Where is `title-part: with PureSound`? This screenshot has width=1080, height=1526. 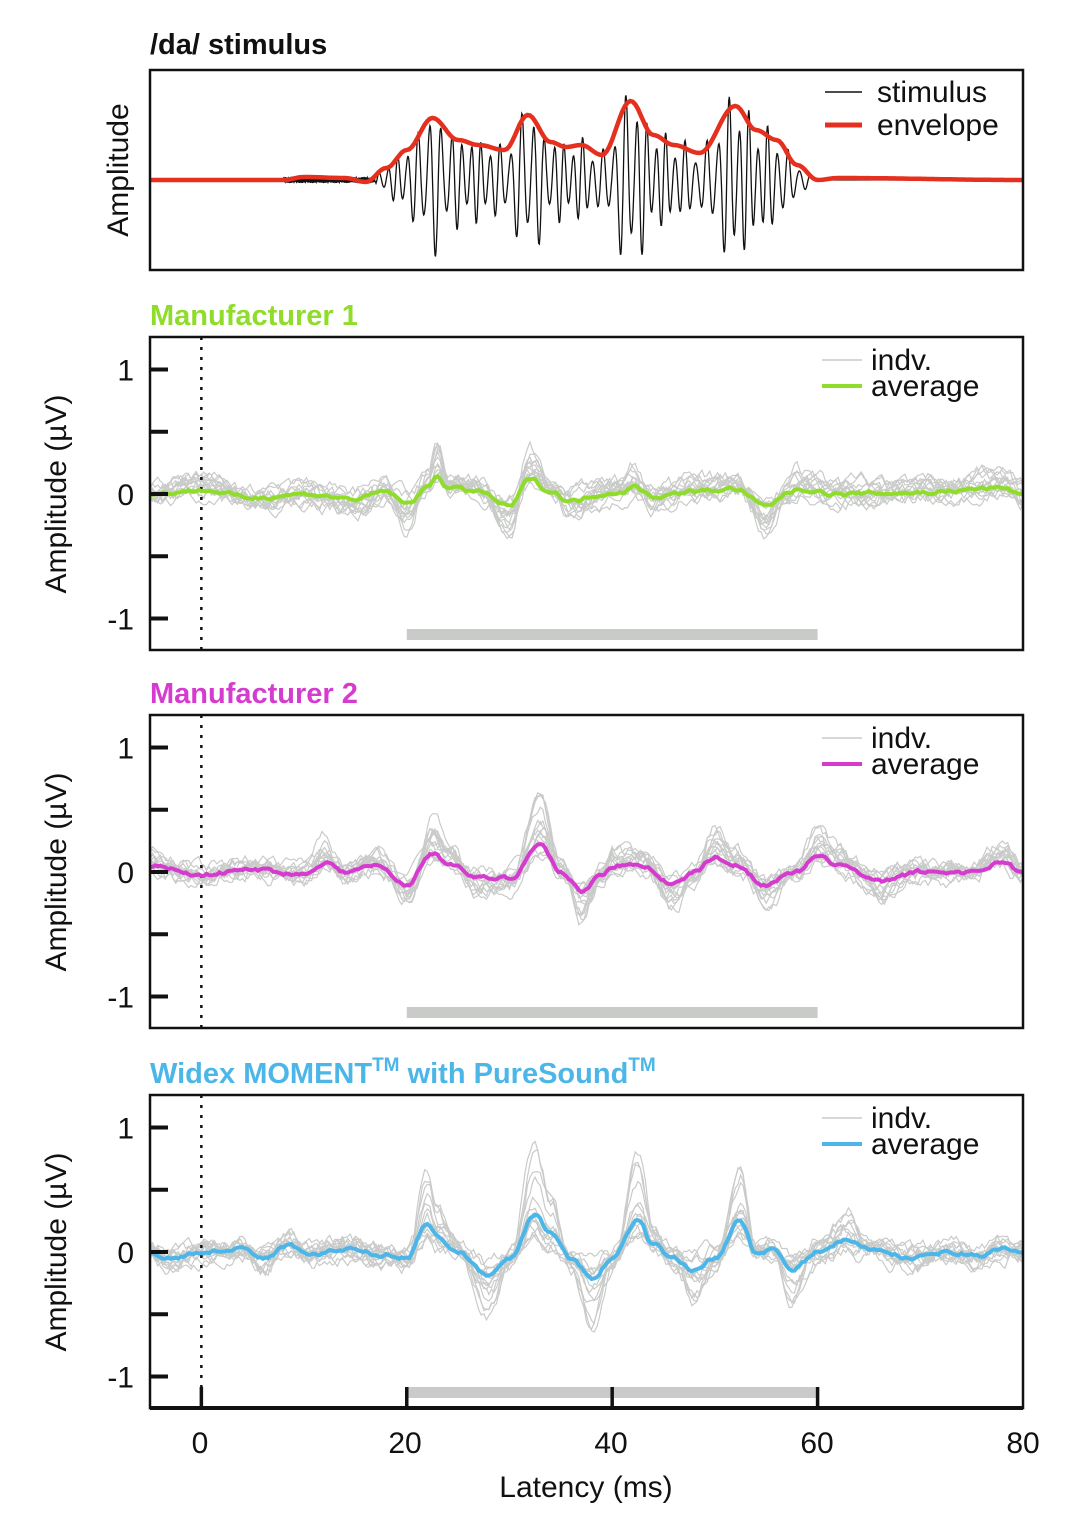 title-part: with PureSound is located at coordinates (514, 1074).